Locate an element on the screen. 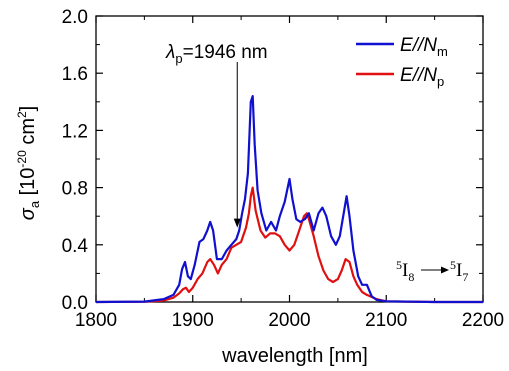  y-tick-label: 0.8 is located at coordinates (75, 189).